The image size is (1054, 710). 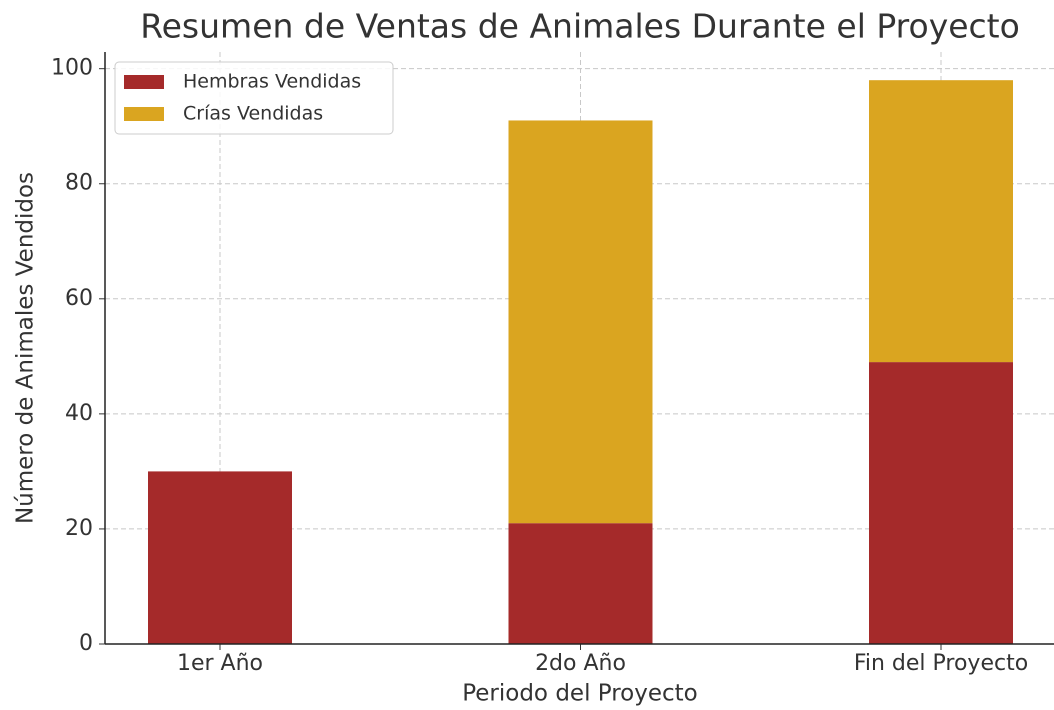 I want to click on legend-label: Hembras Vendidas, so click(x=272, y=82).